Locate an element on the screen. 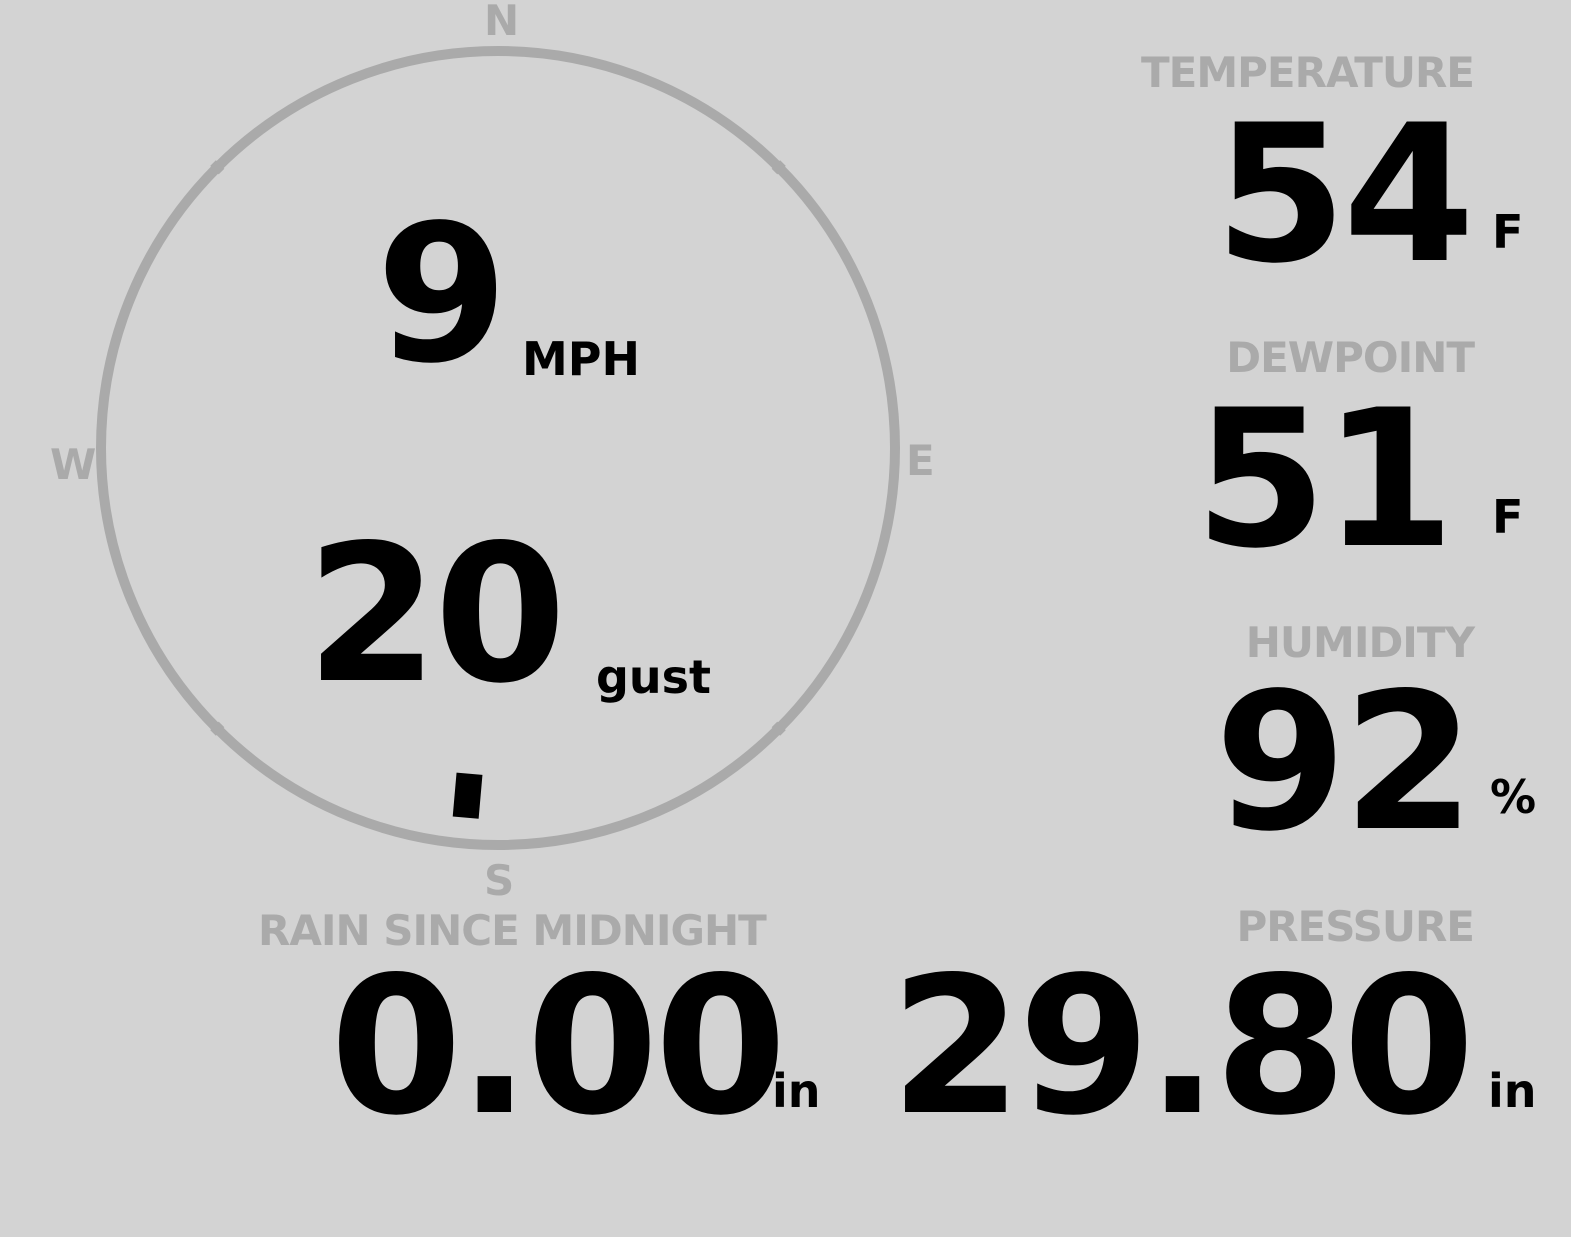 The height and width of the screenshot is (1237, 1571). compass-east: E is located at coordinates (920, 460).